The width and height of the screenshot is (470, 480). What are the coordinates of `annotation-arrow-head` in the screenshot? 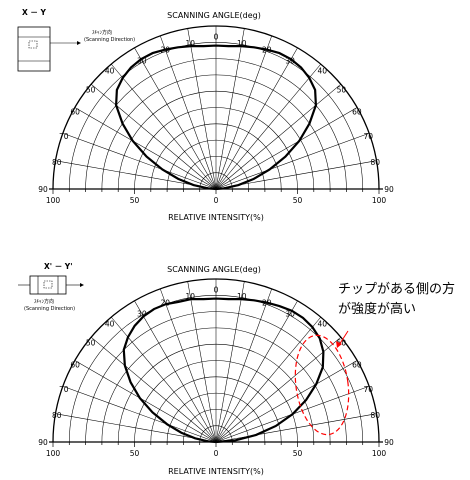 It's located at (339, 344).